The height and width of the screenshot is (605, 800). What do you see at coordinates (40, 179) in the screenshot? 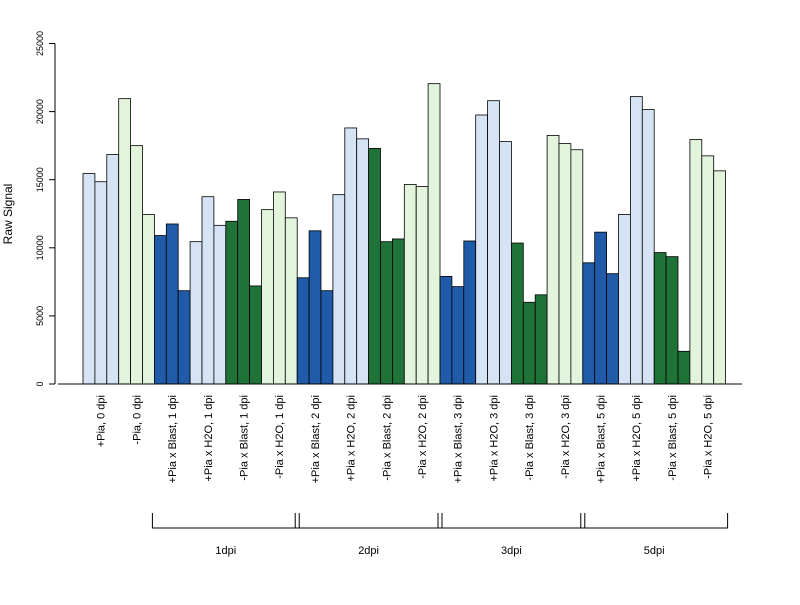
I see `y-tick-label: 15000` at bounding box center [40, 179].